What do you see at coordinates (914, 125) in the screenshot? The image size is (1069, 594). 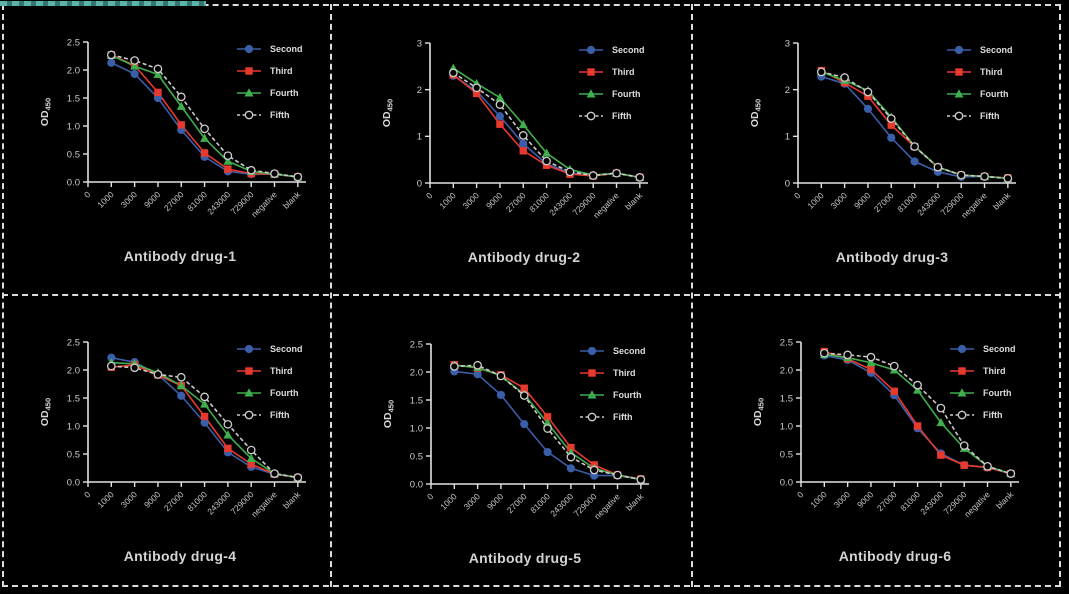 I see `series-fifth-line` at bounding box center [914, 125].